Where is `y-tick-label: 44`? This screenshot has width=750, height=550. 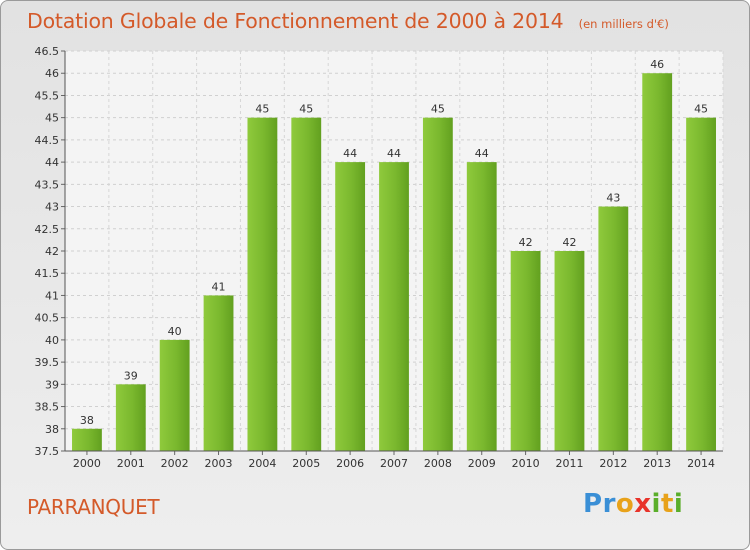
y-tick-label: 44 is located at coordinates (52, 162).